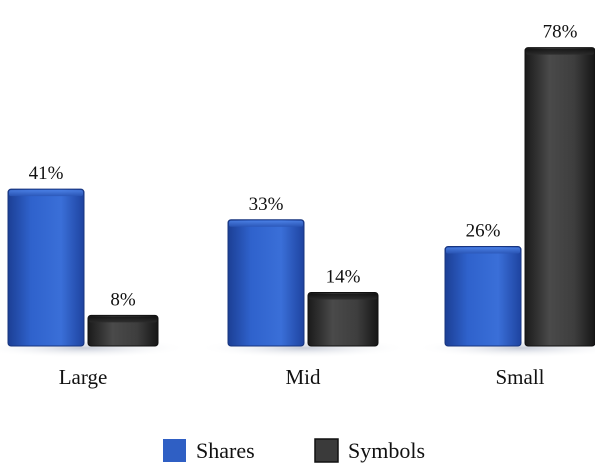  What do you see at coordinates (266, 283) in the screenshot?
I see `bar-shares-mid` at bounding box center [266, 283].